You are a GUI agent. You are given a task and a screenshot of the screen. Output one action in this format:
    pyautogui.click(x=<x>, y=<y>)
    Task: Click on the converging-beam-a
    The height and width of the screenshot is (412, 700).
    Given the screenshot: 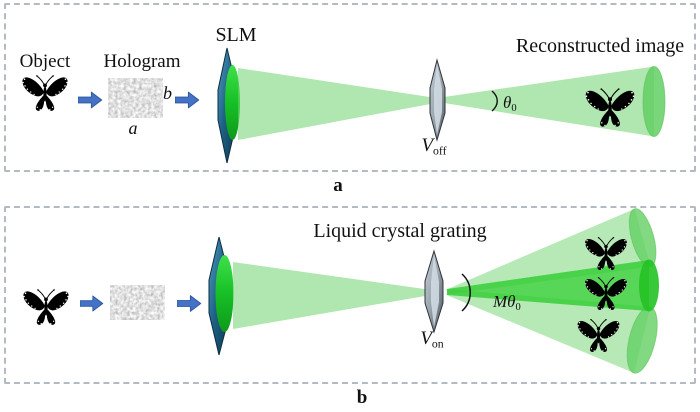 What is the action you would take?
    pyautogui.click(x=335, y=104)
    